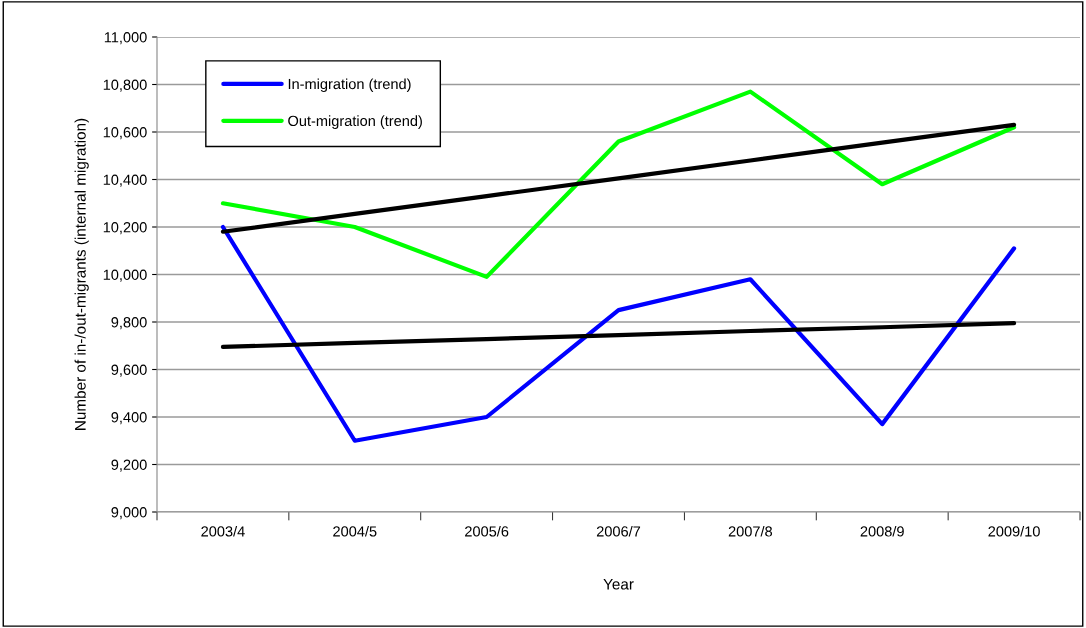 The image size is (1086, 628). Describe the element at coordinates (355, 531) in the screenshot. I see `x-tick-label: 2004/5` at that location.